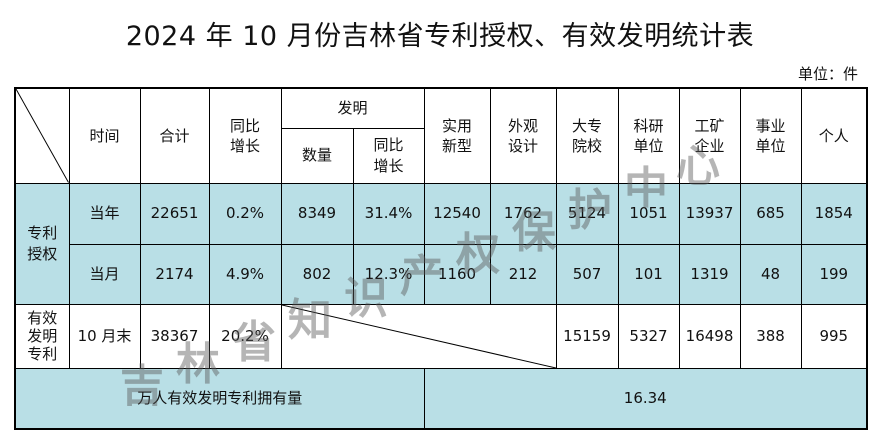 The image size is (880, 439). Describe the element at coordinates (457, 125) in the screenshot. I see `header-utility-line-1: 实用` at that location.